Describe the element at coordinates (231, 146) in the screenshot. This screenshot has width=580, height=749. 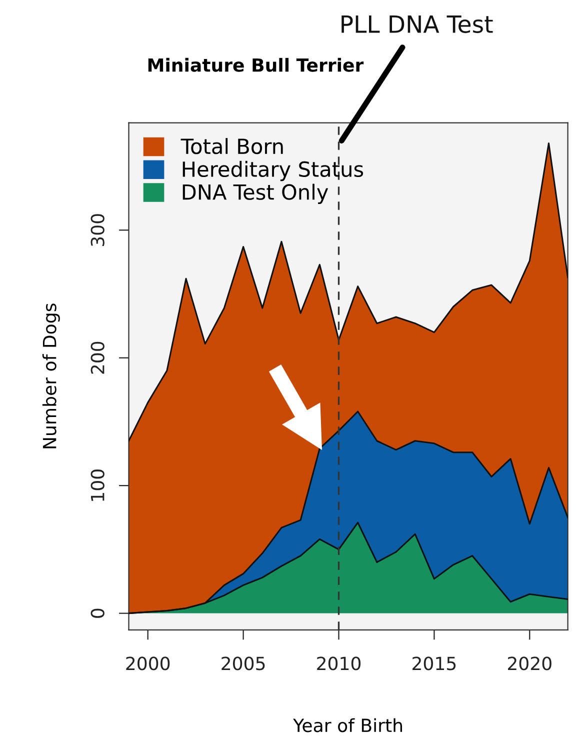
I see `legend-label: Total Born` at that location.